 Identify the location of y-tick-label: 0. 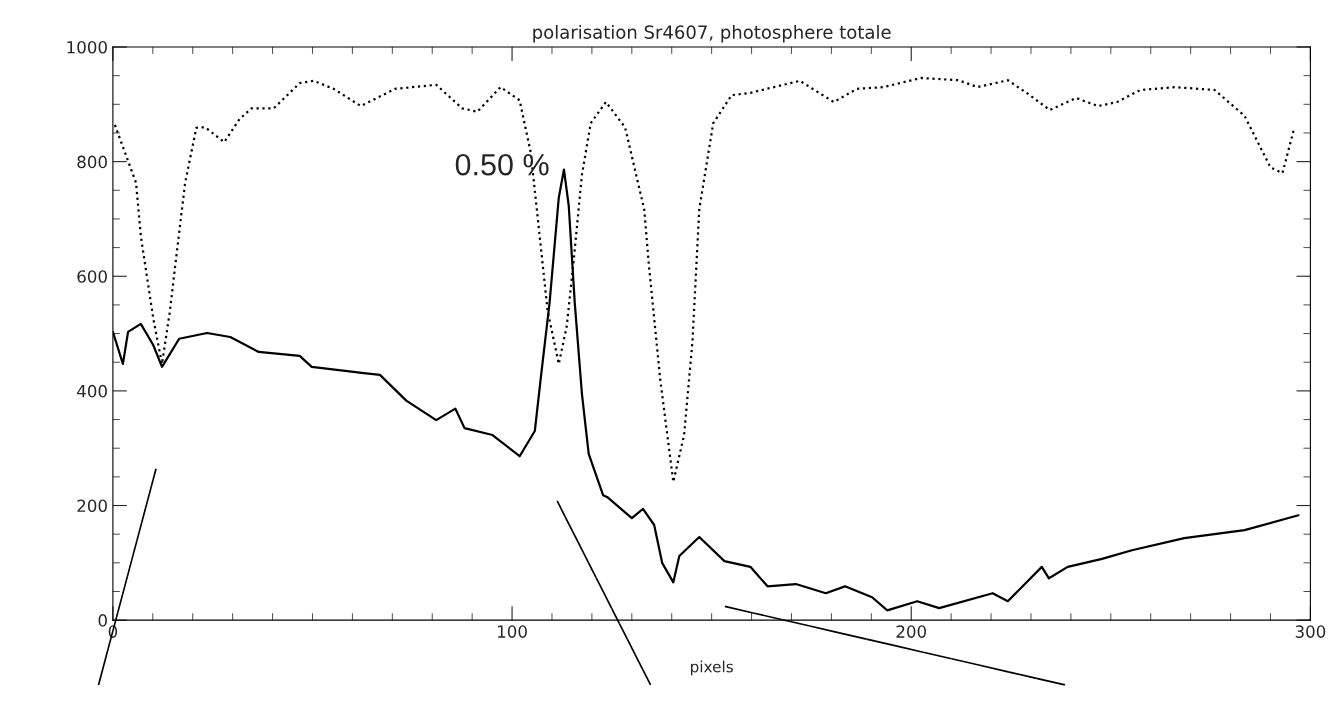
(102, 620).